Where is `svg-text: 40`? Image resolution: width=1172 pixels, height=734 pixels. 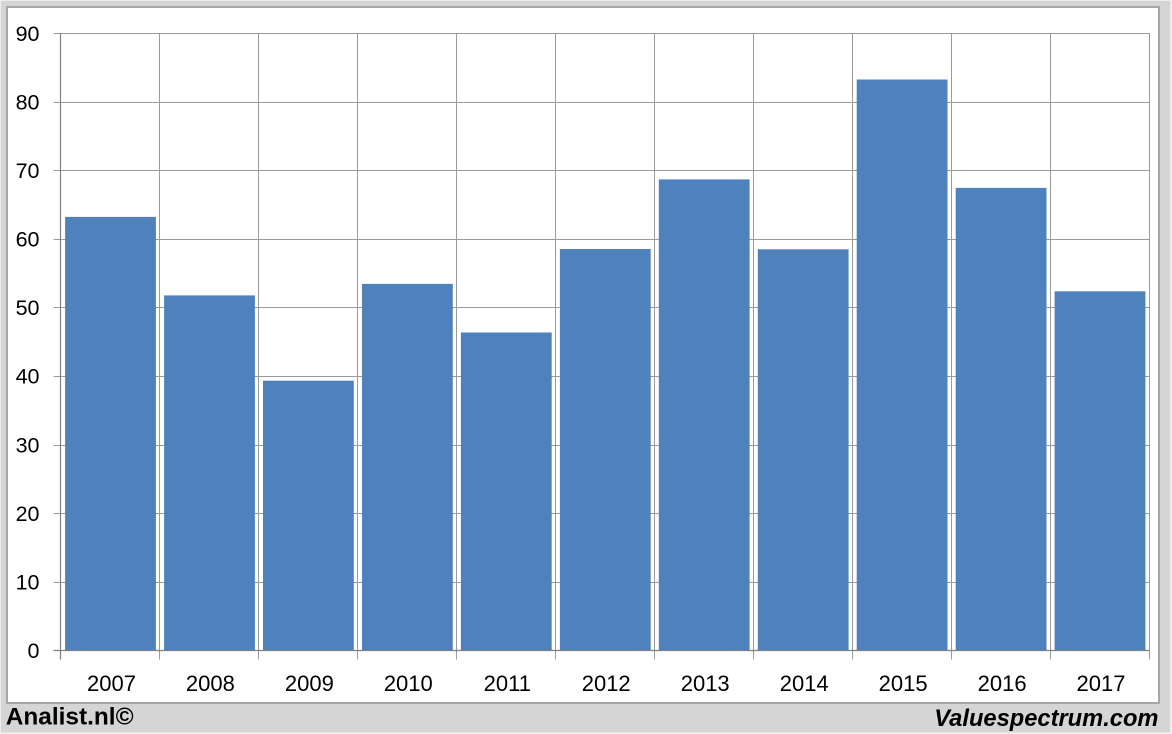 svg-text: 40 is located at coordinates (28, 377).